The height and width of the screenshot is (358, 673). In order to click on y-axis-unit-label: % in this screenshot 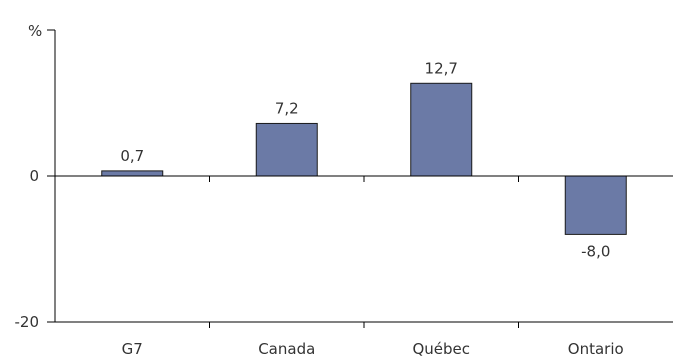, I will do `click(35, 31)`.